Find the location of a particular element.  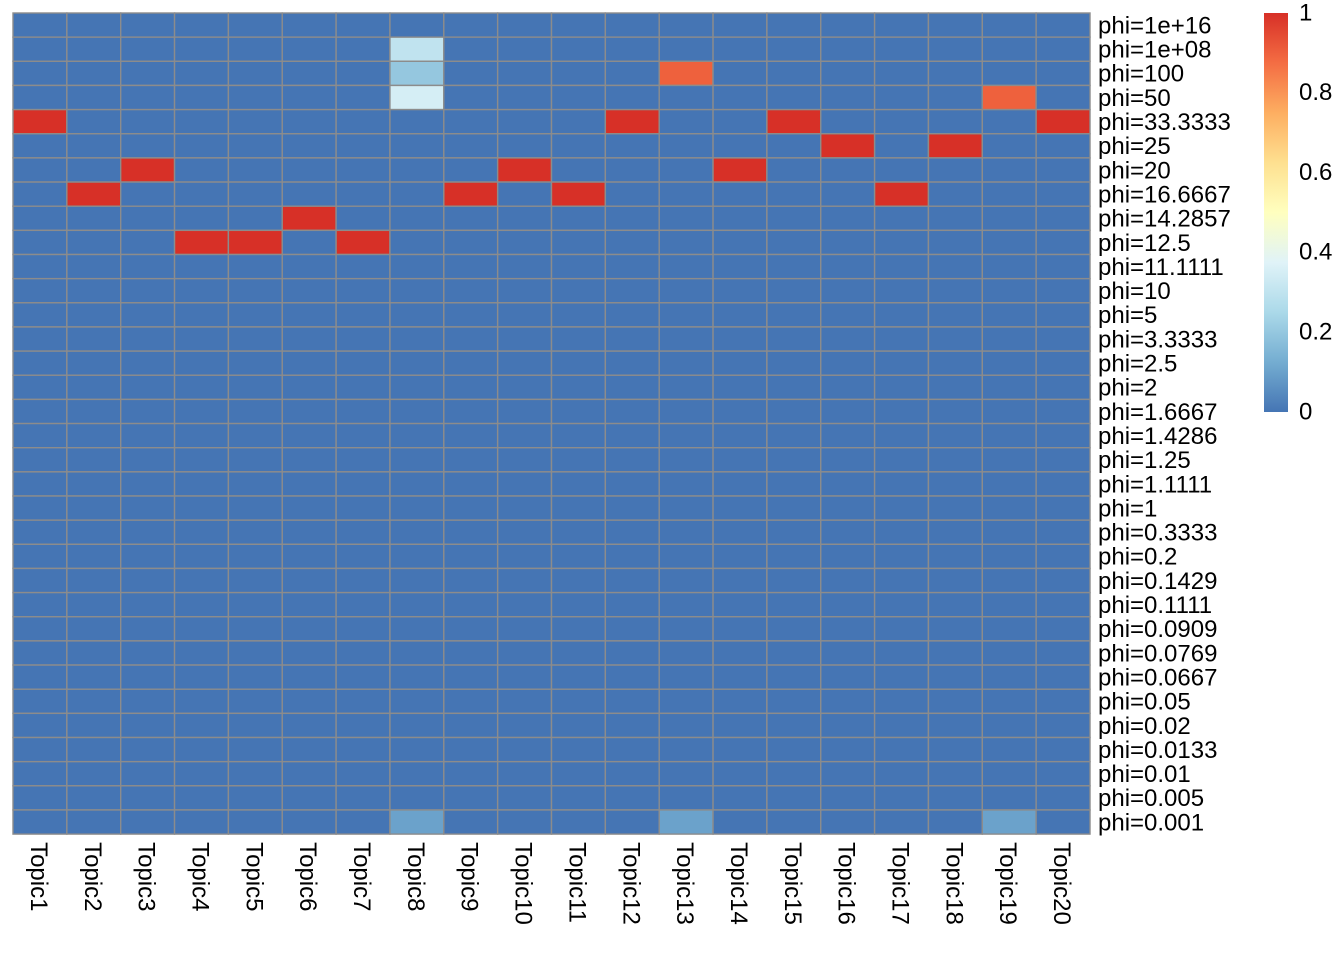

column-label: Topic12 is located at coordinates (630, 883).